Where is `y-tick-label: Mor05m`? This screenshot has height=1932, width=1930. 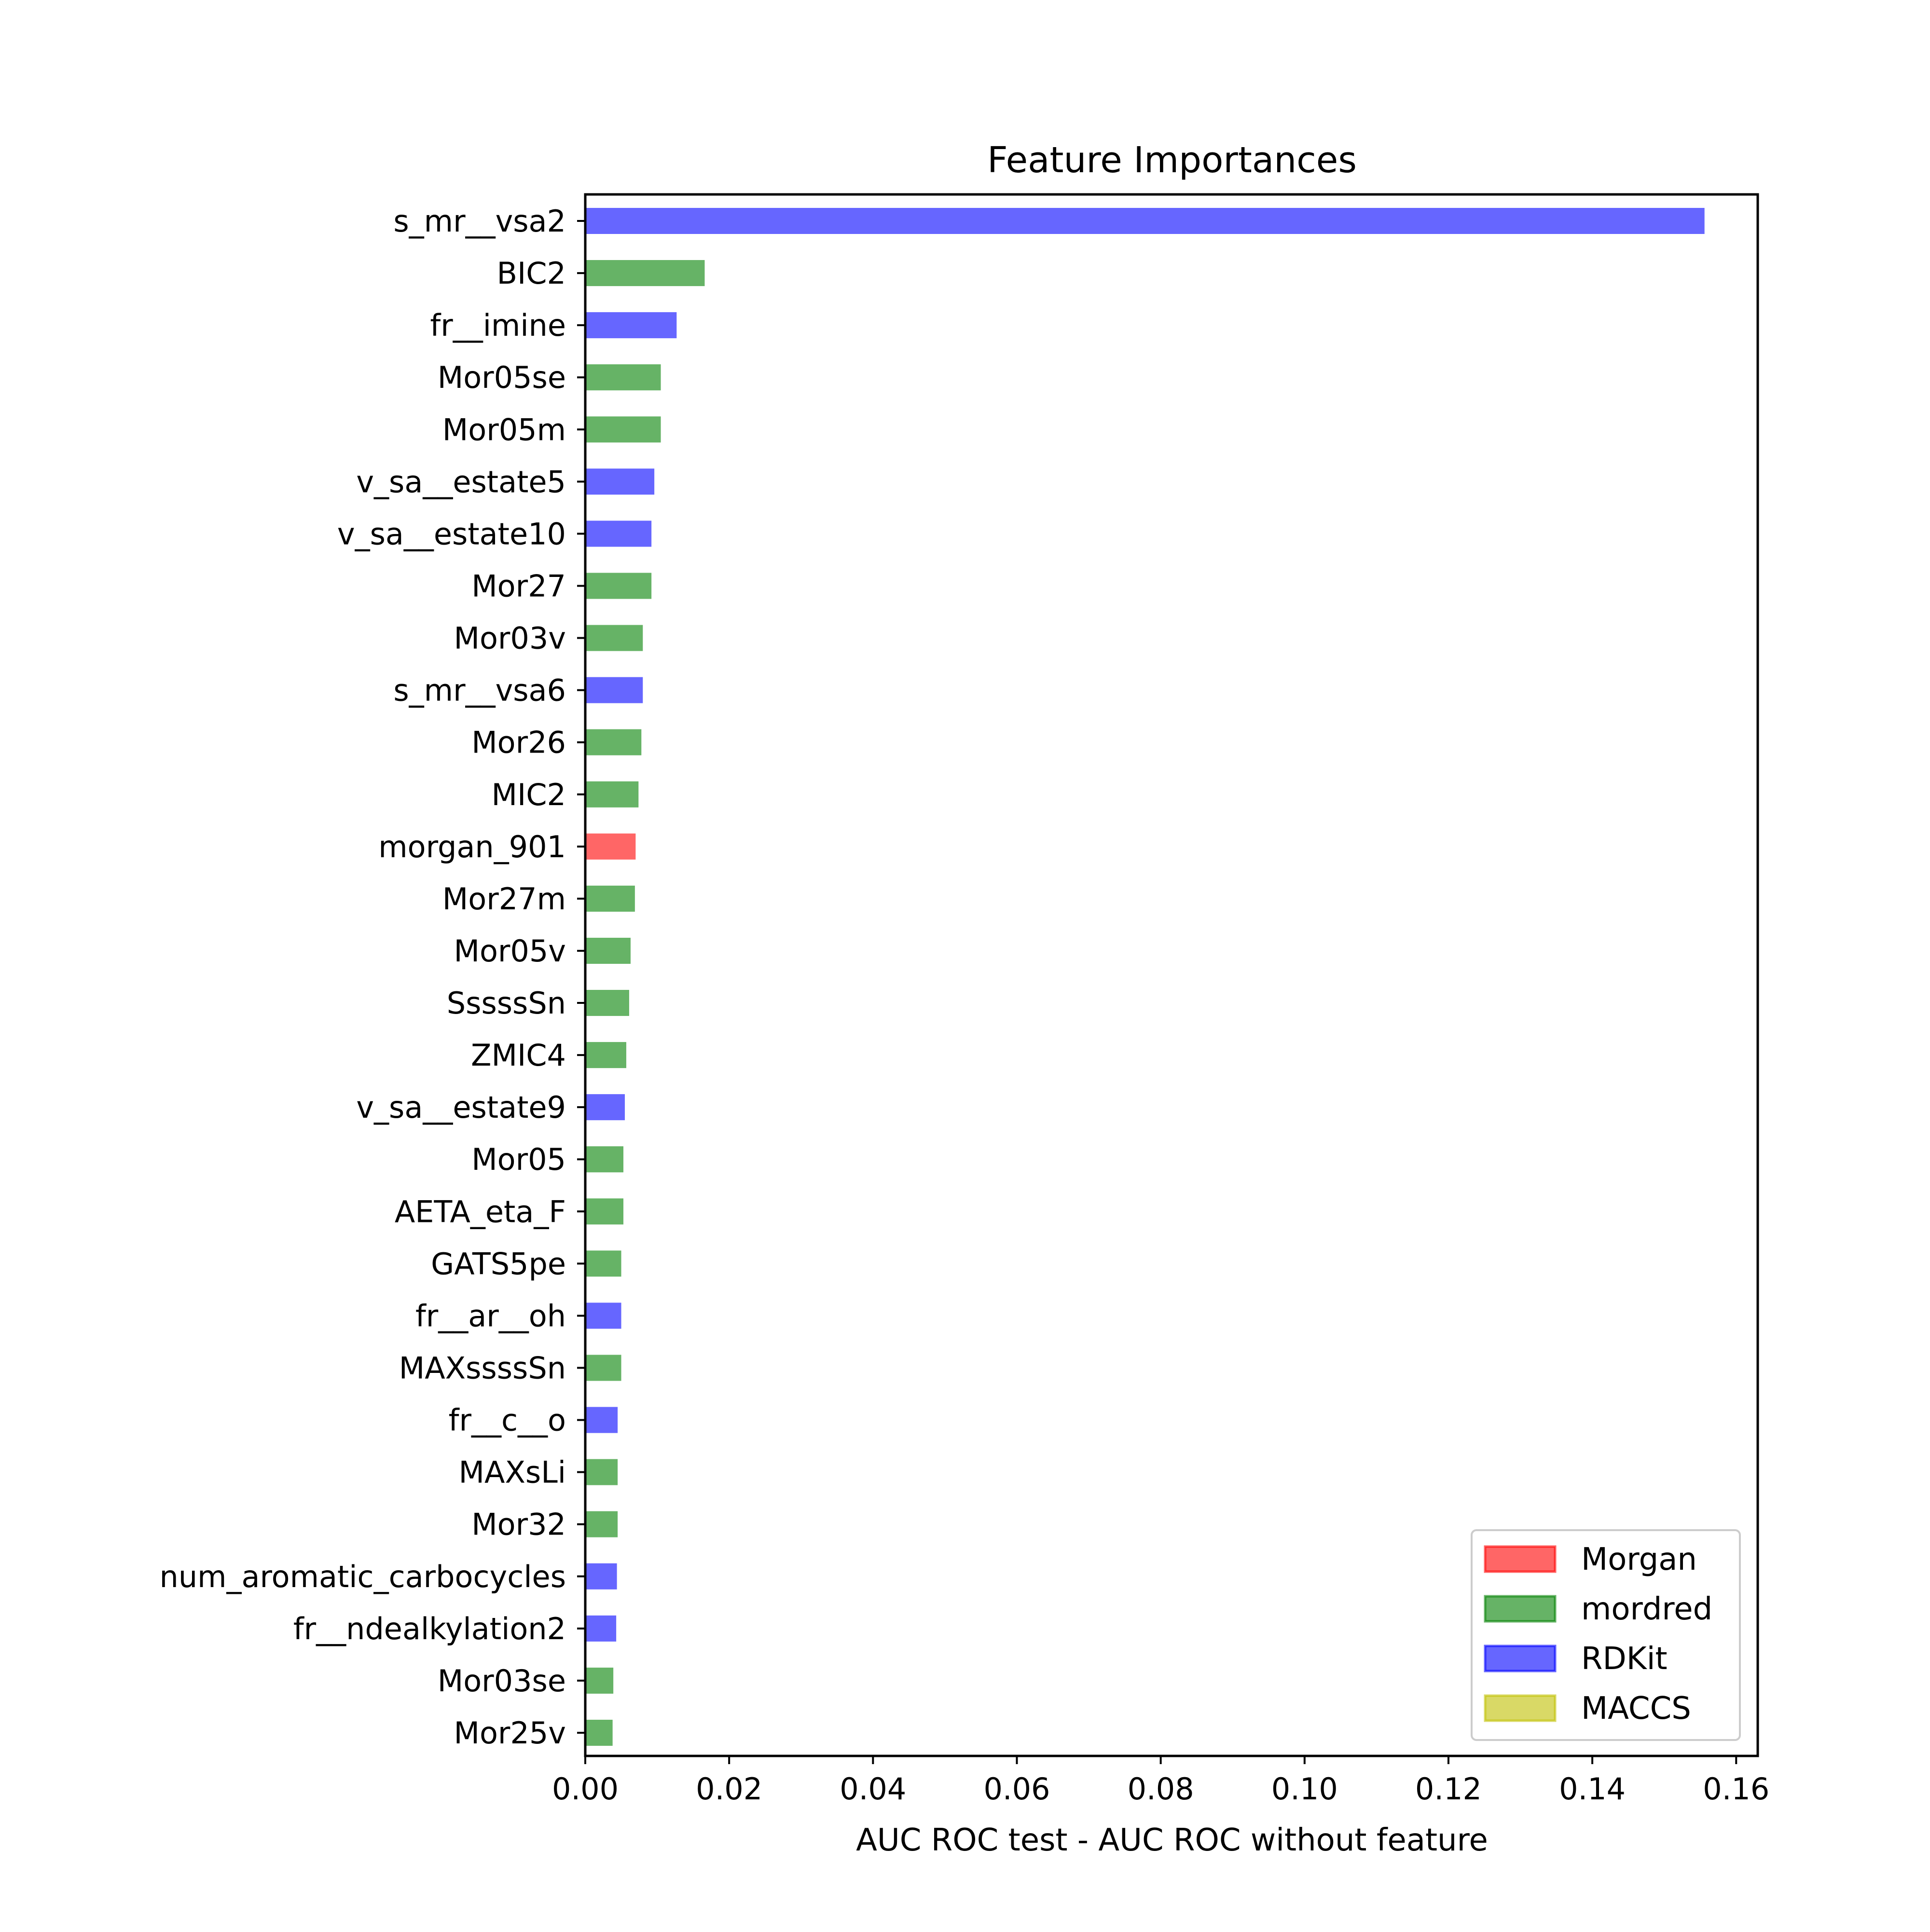 y-tick-label: Mor05m is located at coordinates (504, 429).